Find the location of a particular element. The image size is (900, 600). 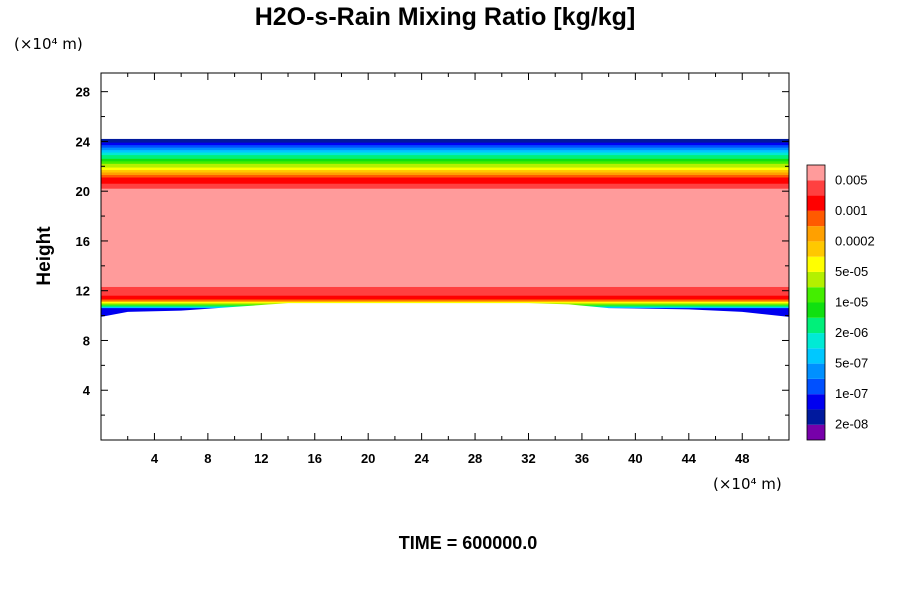

y-tick-label: 8 is located at coordinates (86, 340).